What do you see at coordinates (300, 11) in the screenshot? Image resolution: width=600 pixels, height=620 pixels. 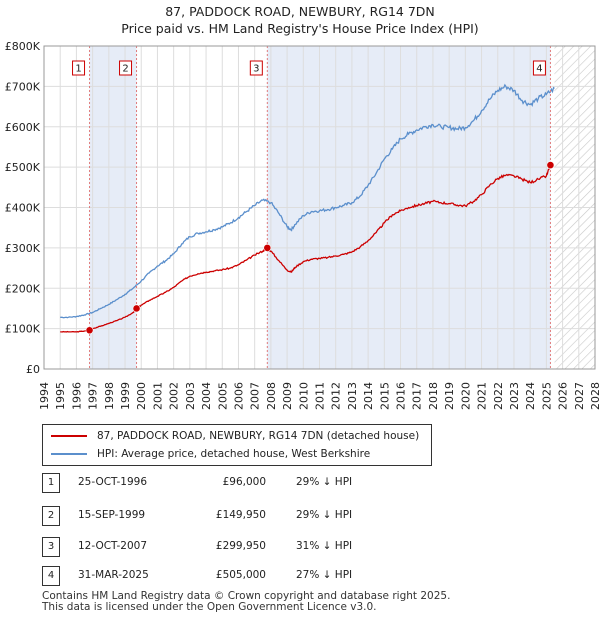 I see `chart-title: 87, PADDOCK ROAD, NEWBURY, RG14 7DN` at bounding box center [300, 11].